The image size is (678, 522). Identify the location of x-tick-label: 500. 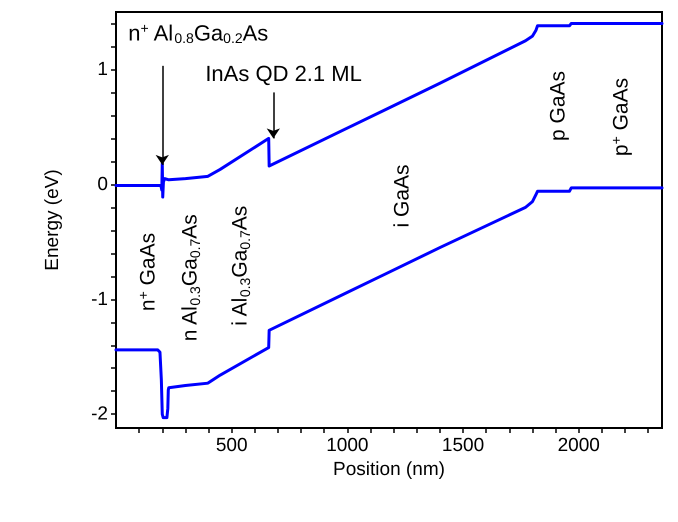
(232, 445).